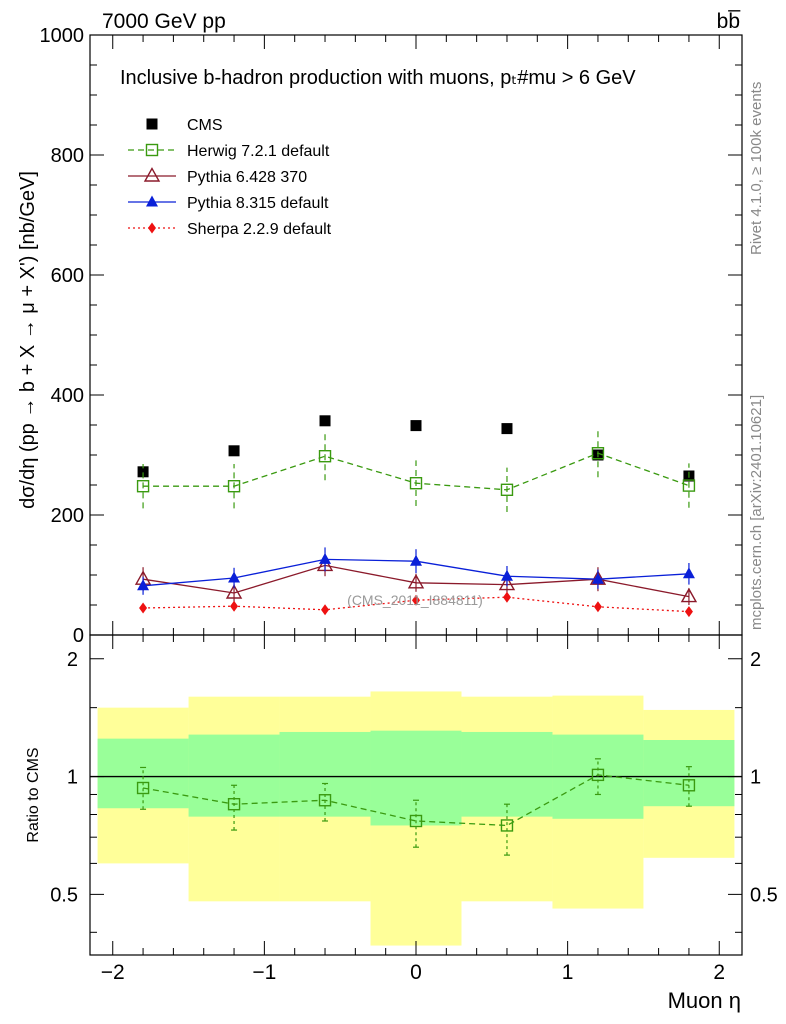 This screenshot has width=786, height=1024. Describe the element at coordinates (264, 972) in the screenshot. I see `x-tick-label: −1` at that location.